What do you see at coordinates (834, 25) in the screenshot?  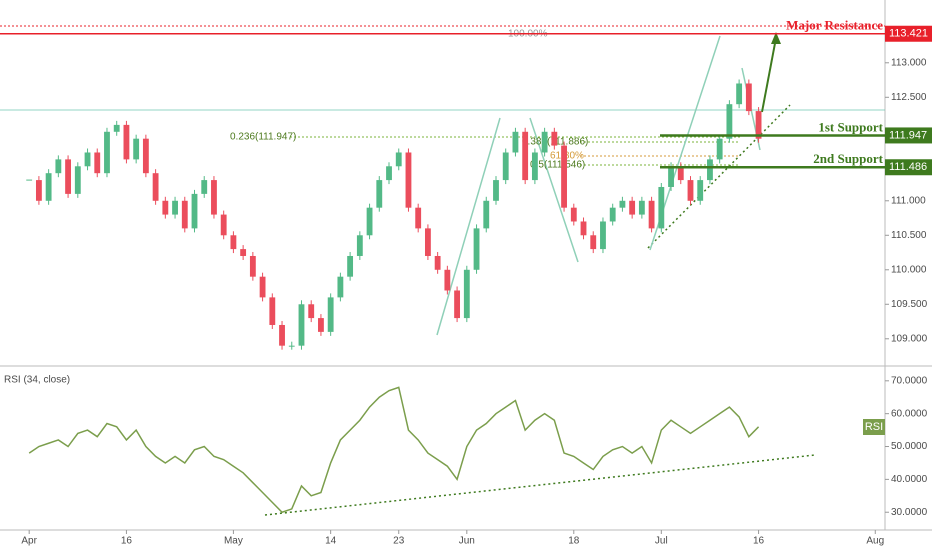 I see `level-name: Major Resistance` at bounding box center [834, 25].